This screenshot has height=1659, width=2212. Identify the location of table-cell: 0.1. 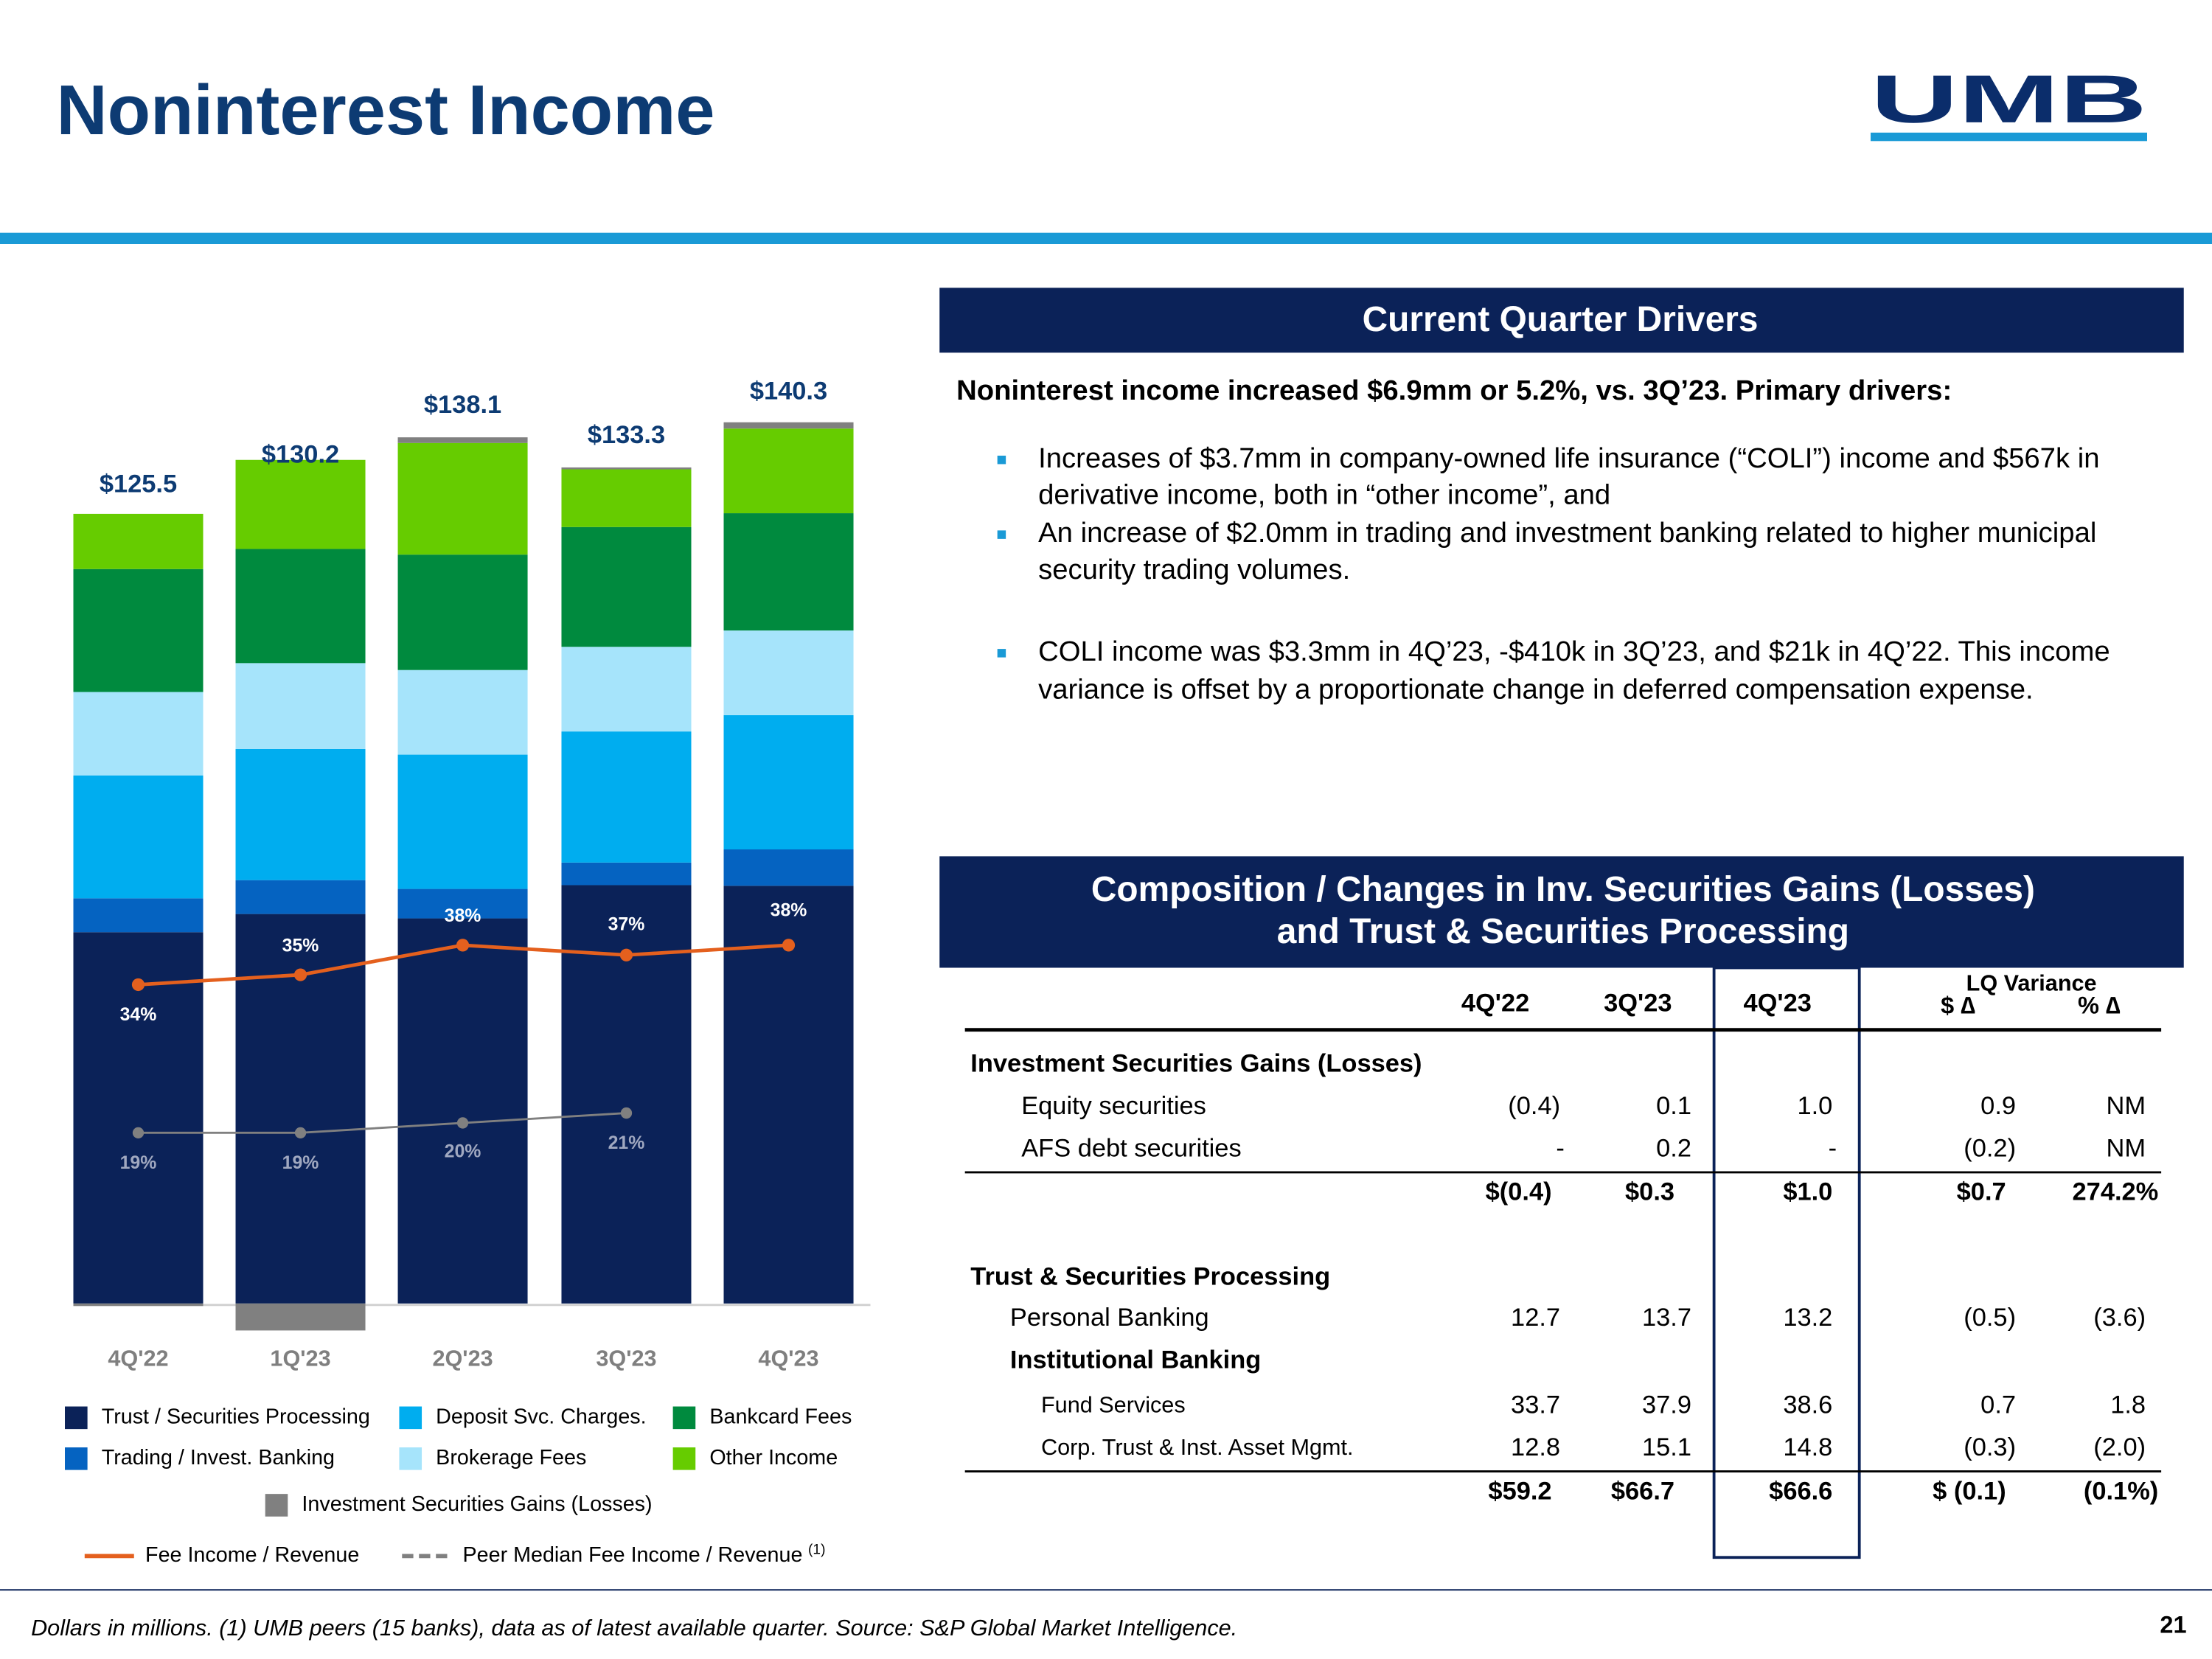
(1673, 1106).